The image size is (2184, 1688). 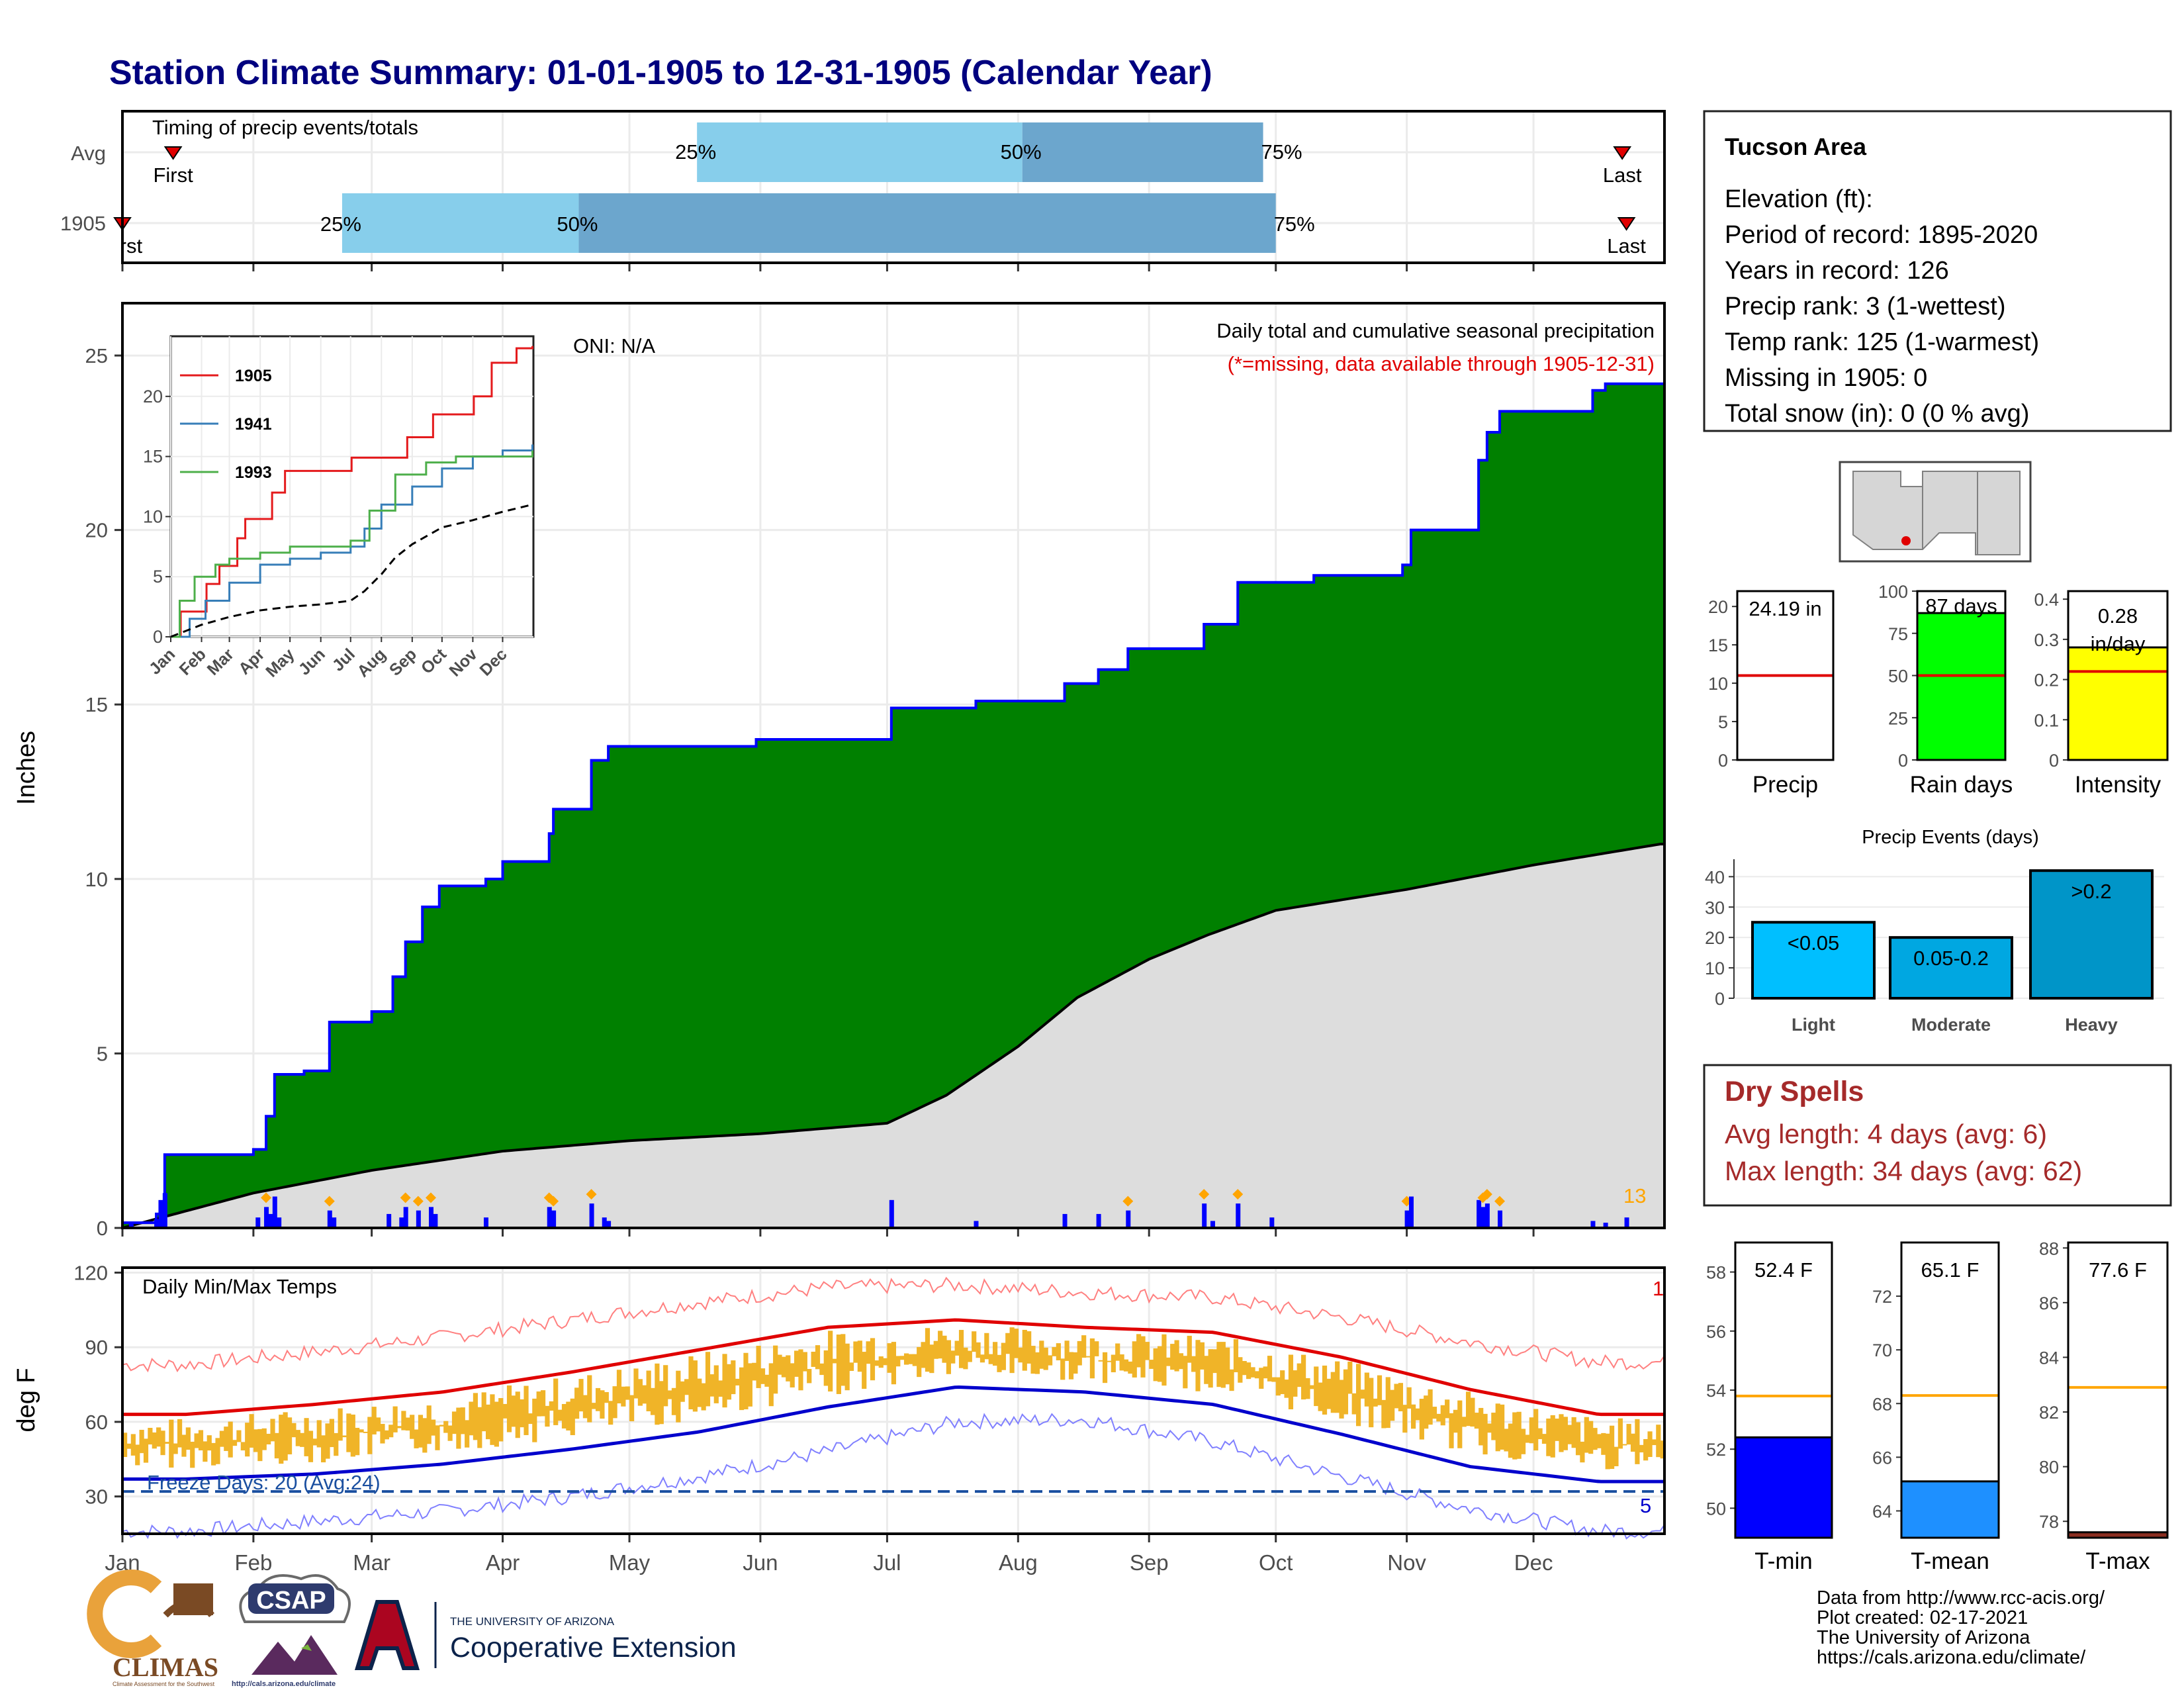 What do you see at coordinates (97, 879) in the screenshot?
I see `precip-ytick-label: 10` at bounding box center [97, 879].